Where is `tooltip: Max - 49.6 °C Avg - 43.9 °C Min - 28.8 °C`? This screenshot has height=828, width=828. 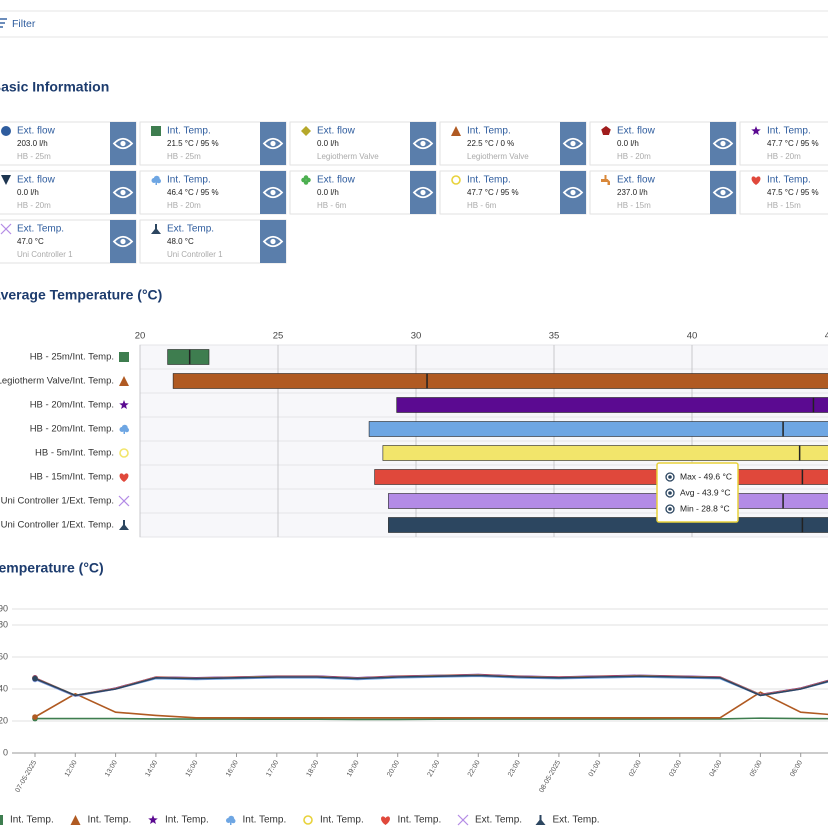
tooltip: Max - 49.6 °C Avg - 43.9 °C Min - 28.8 °C is located at coordinates (697, 492).